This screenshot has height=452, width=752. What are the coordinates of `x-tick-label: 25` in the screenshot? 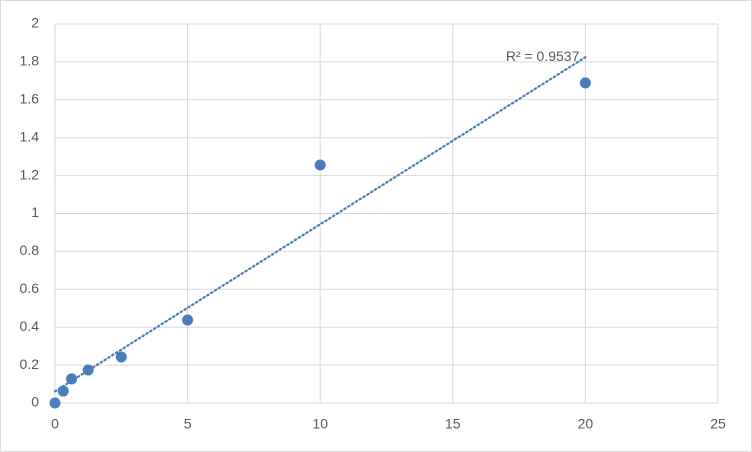 It's located at (718, 424).